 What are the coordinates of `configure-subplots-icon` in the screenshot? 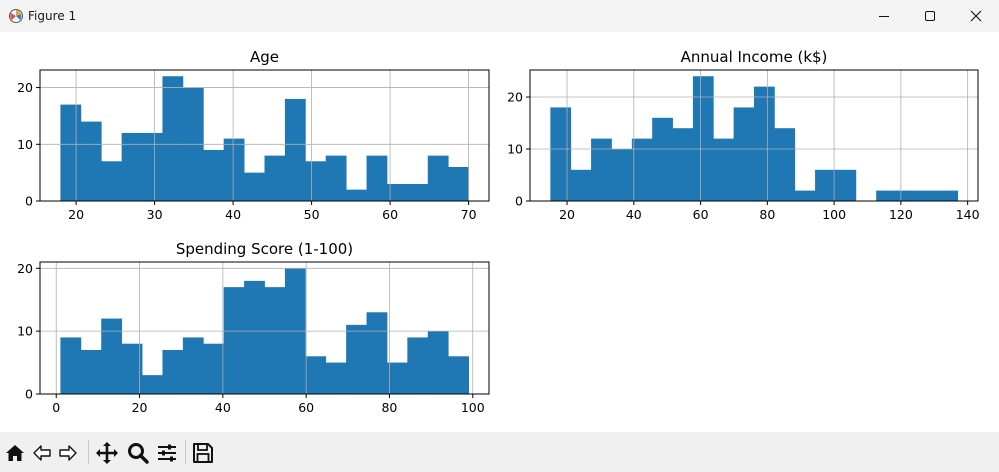 It's located at (167, 453).